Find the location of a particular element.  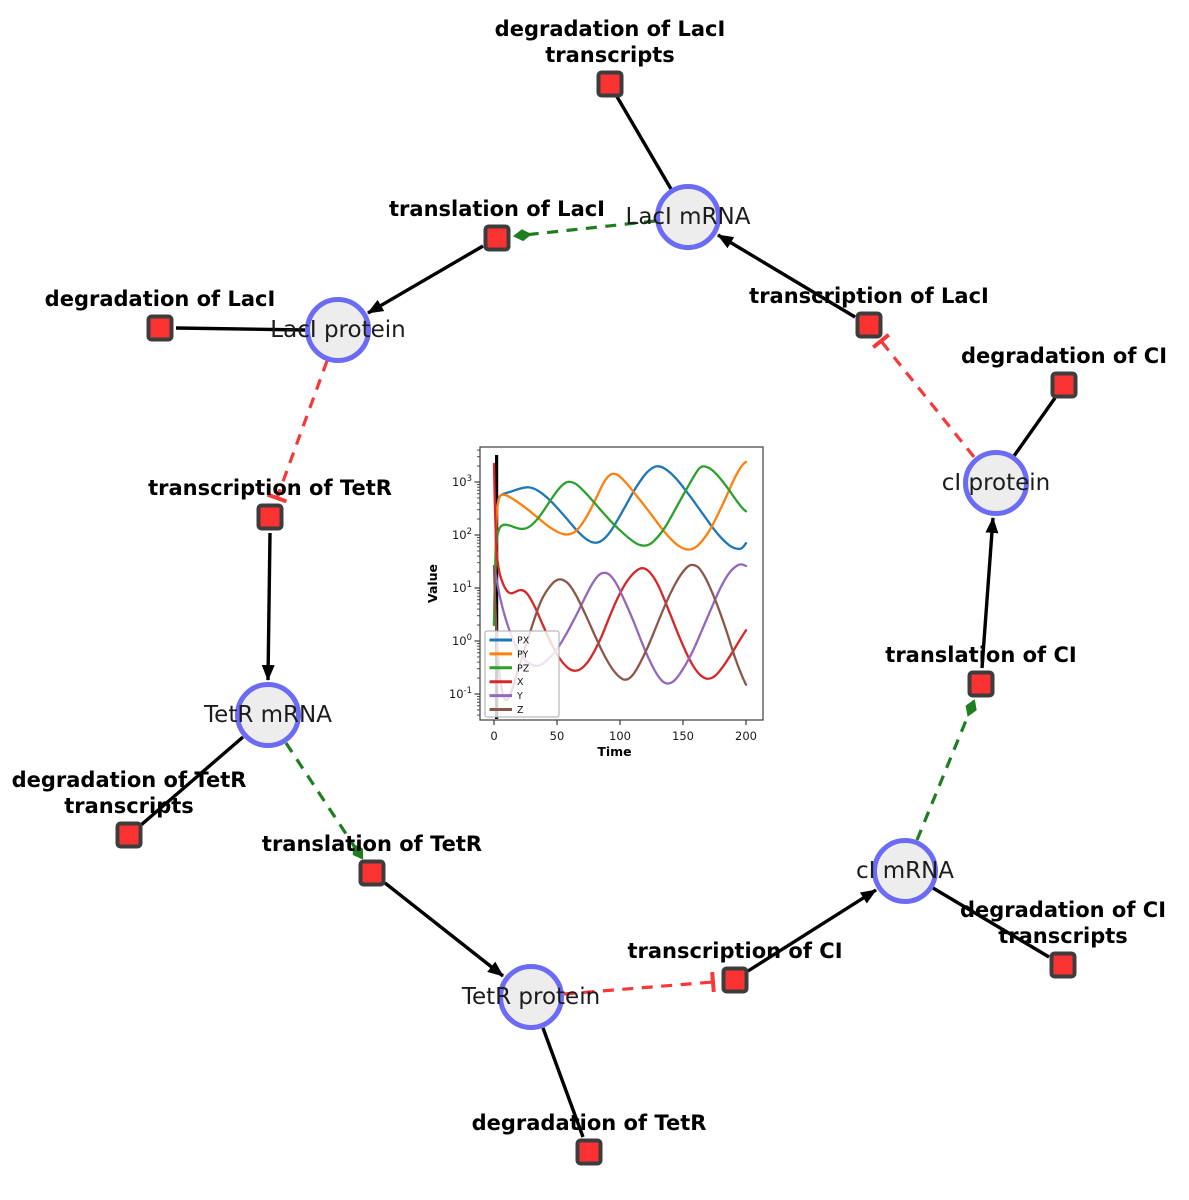

species-node-laci-protein is located at coordinates (338, 330).